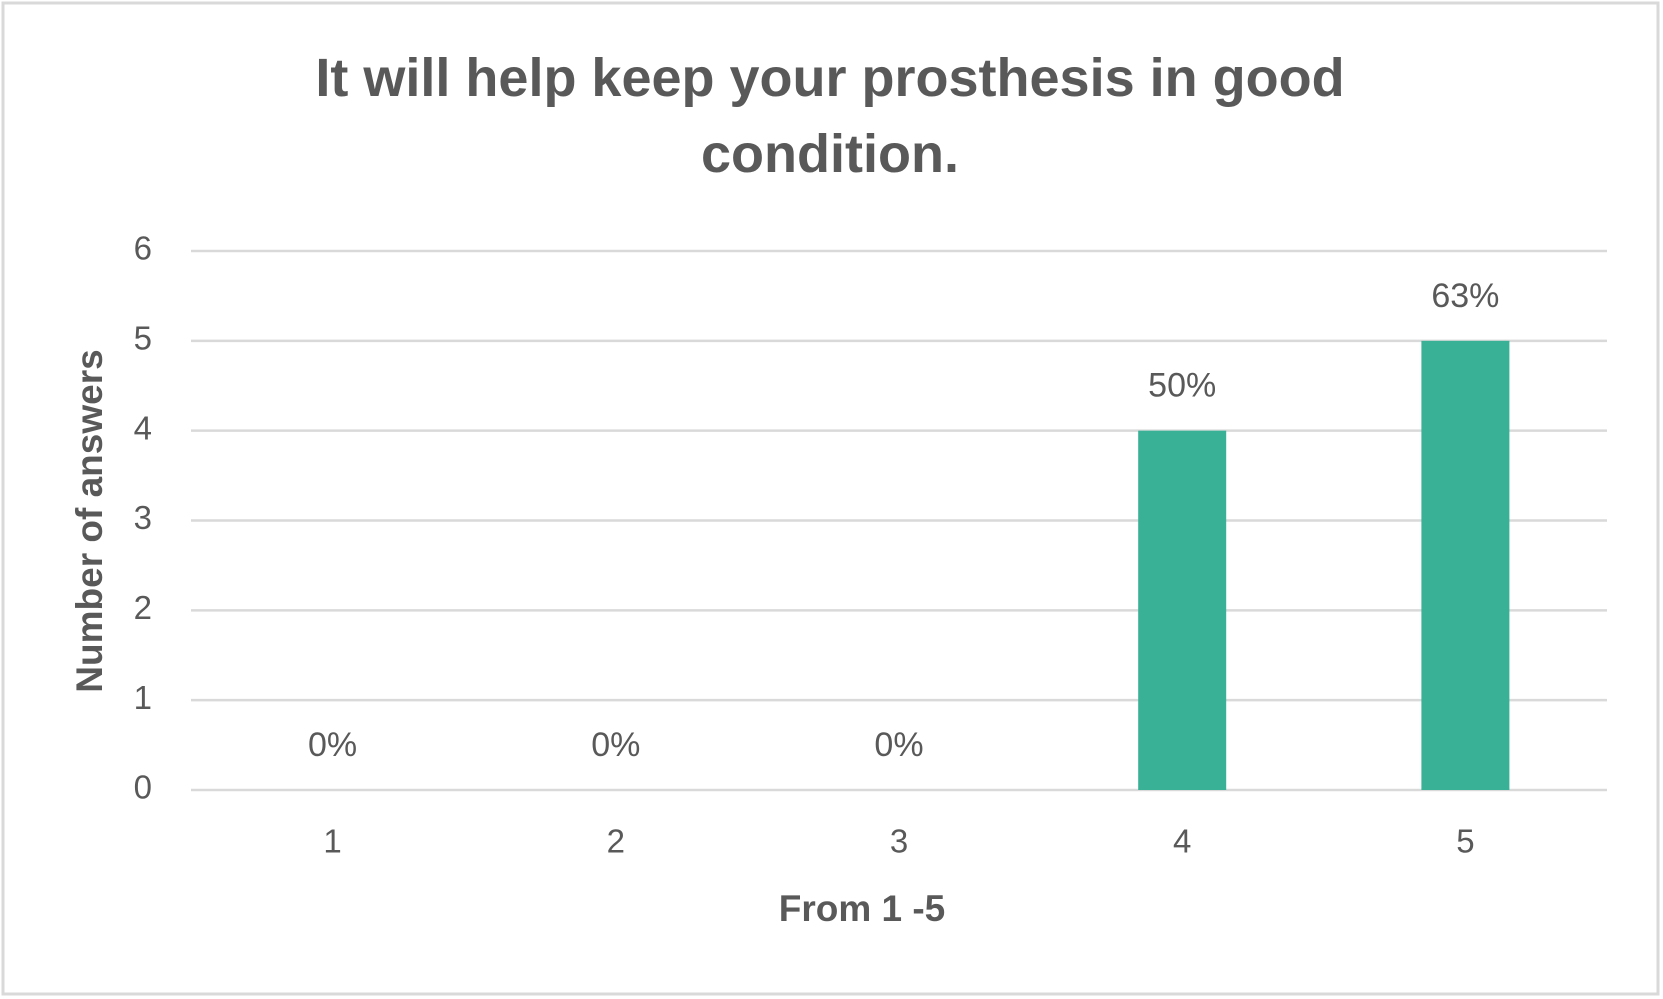 The width and height of the screenshot is (1663, 999). Describe the element at coordinates (1465, 296) in the screenshot. I see `data-label: 63%` at that location.